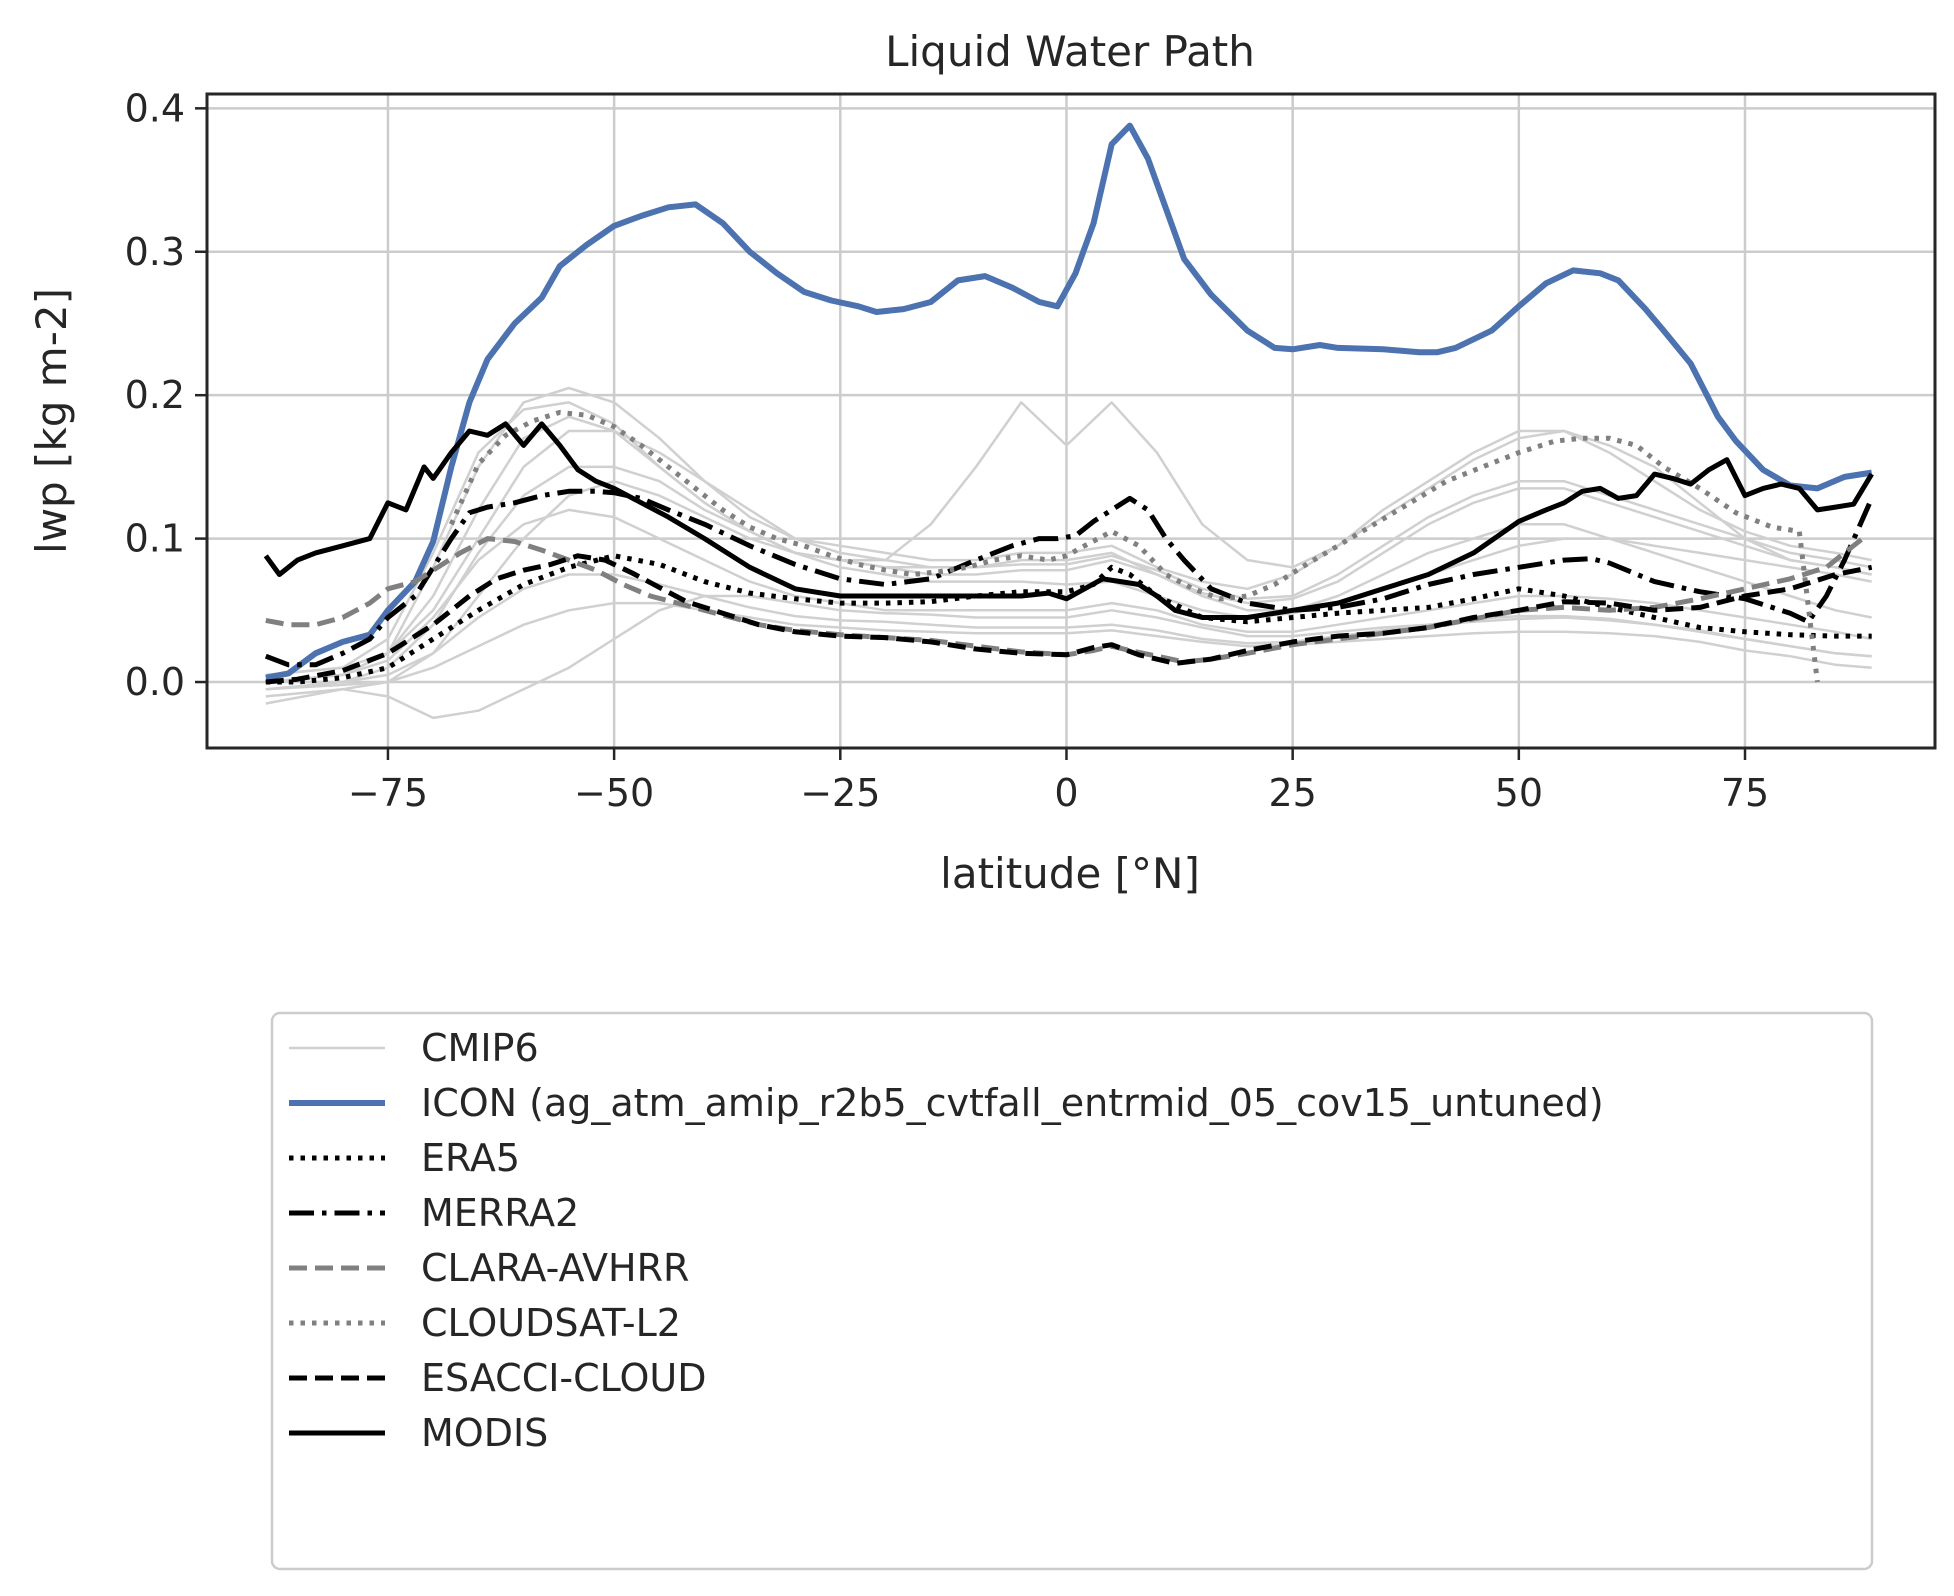  Describe the element at coordinates (51, 421) in the screenshot. I see `y-axis-label: lwp [kg m-2]` at that location.